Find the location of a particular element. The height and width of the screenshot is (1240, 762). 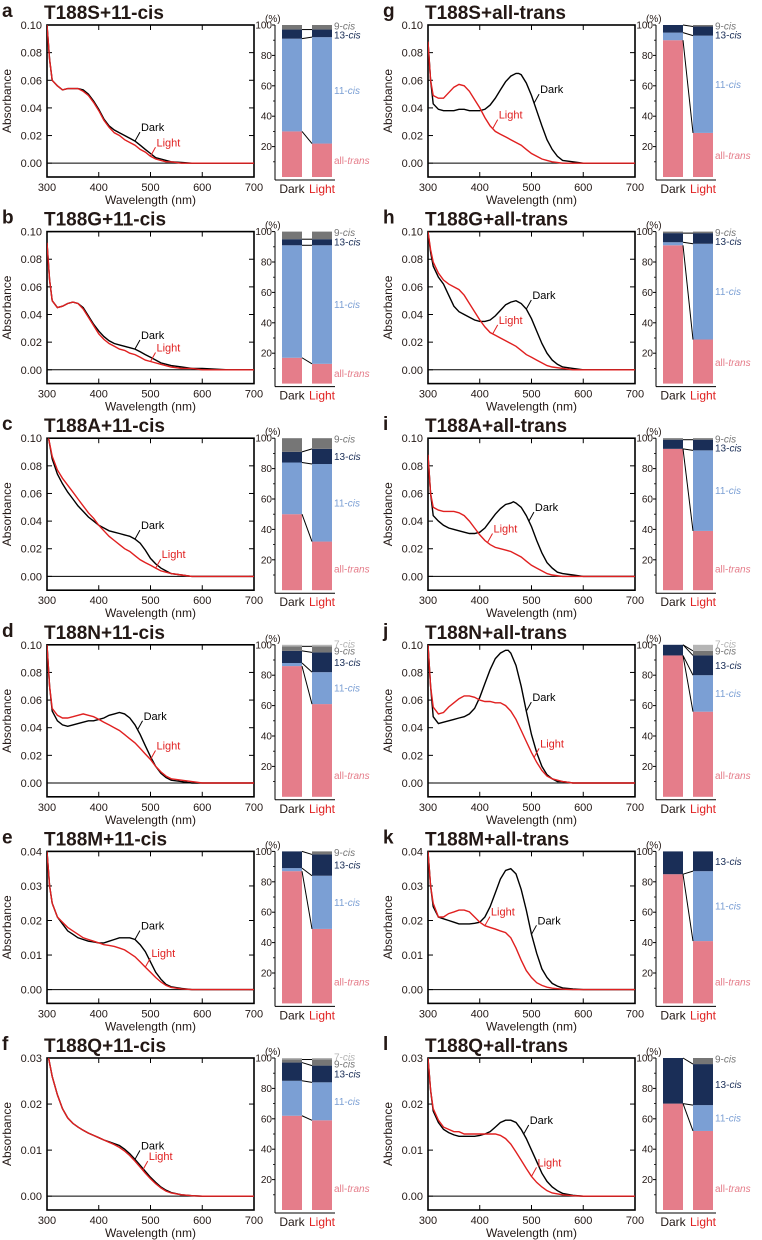

y-tick-label: 0.10 is located at coordinates (412, 439).